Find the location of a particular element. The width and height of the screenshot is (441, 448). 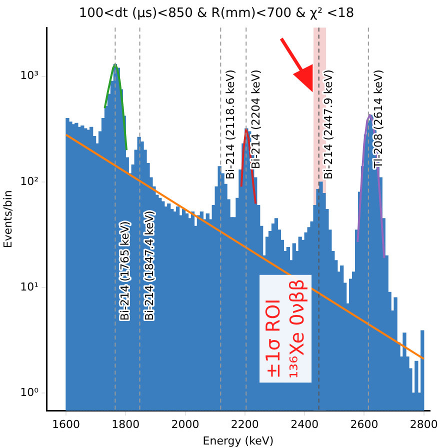

x-tick-label: 2800 is located at coordinates (424, 425).